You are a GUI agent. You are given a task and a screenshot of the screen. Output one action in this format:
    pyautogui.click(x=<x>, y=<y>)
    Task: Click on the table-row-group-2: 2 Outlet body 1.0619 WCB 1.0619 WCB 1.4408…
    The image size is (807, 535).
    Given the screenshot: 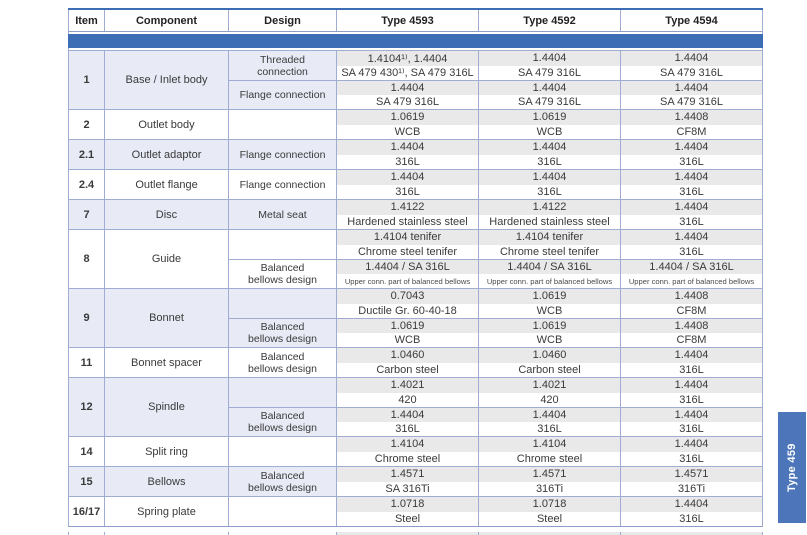 What is the action you would take?
    pyautogui.click(x=415, y=124)
    